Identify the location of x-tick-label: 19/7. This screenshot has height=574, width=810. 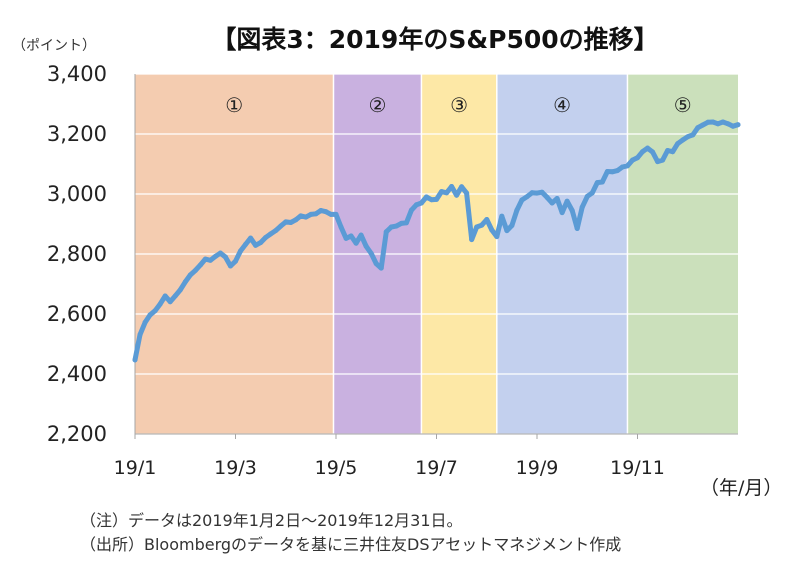
(436, 468).